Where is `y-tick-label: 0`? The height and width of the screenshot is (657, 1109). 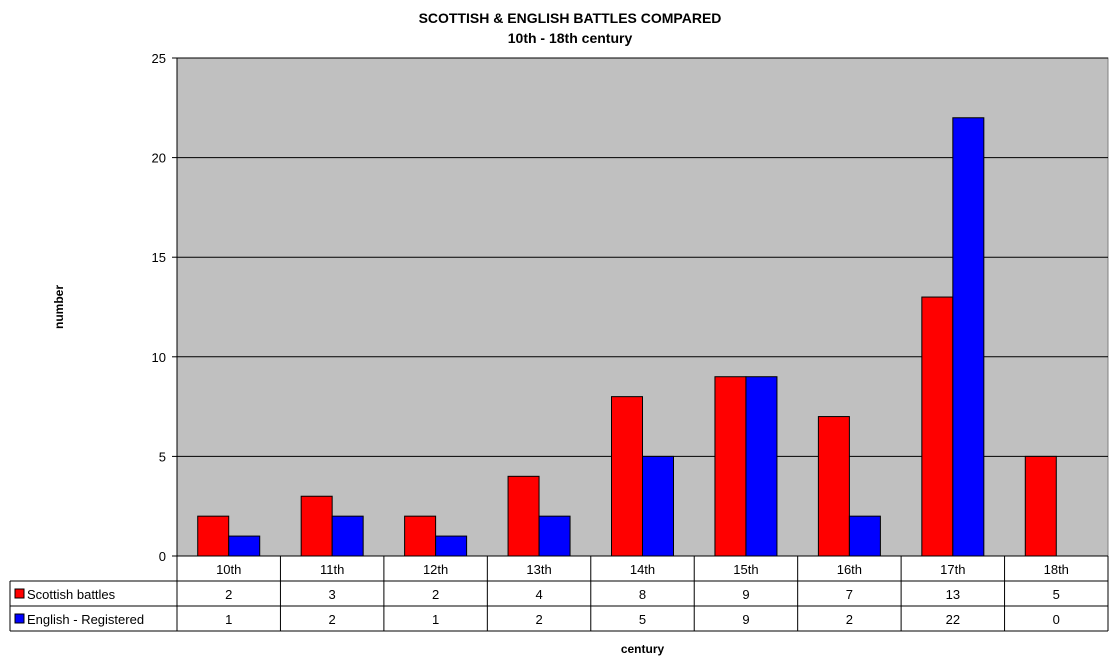
y-tick-label: 0 is located at coordinates (162, 556).